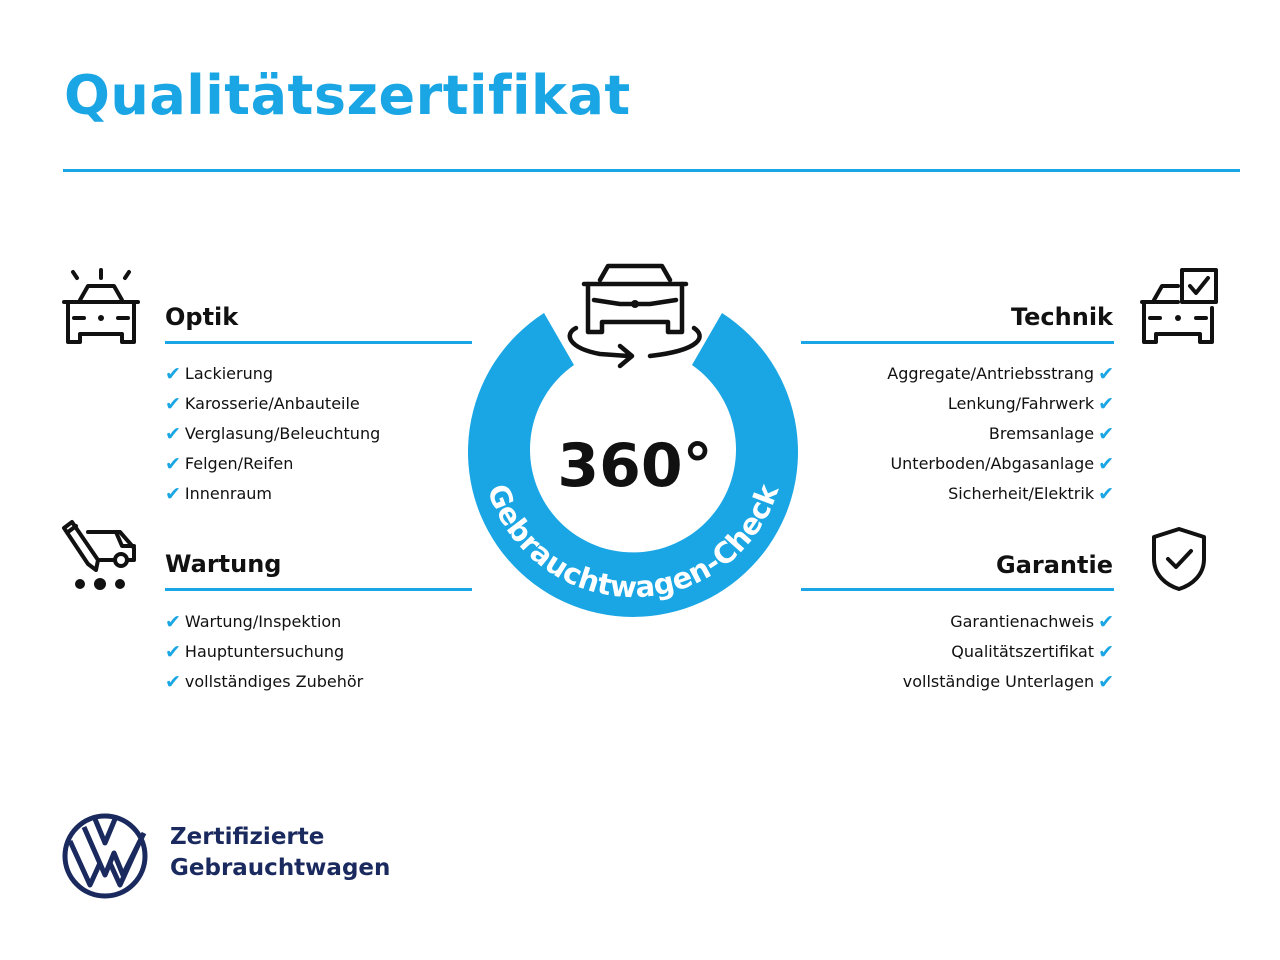  Describe the element at coordinates (957, 589) in the screenshot. I see `section-line-garantie` at that location.